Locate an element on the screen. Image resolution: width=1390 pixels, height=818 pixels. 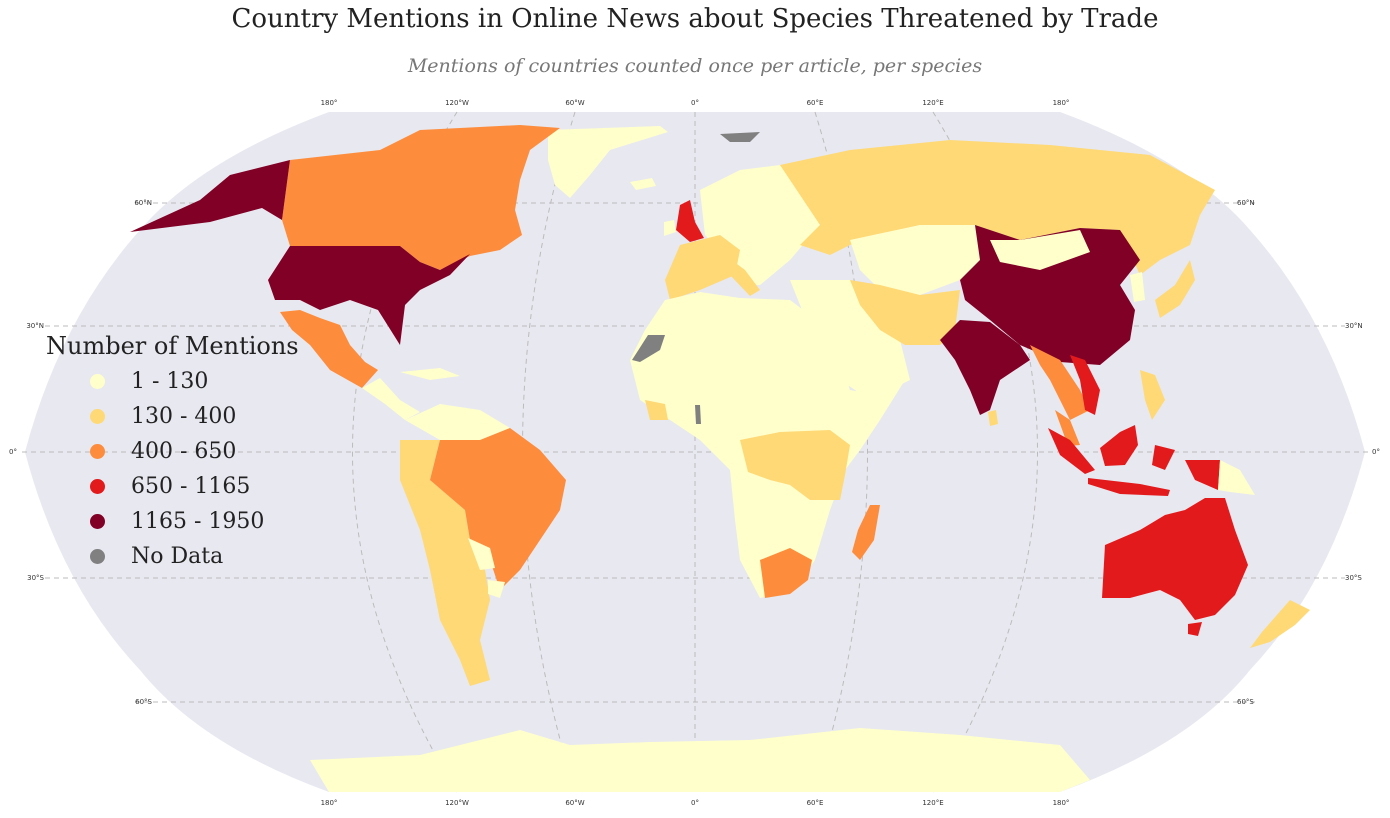
japan is located at coordinates (1175, 289).